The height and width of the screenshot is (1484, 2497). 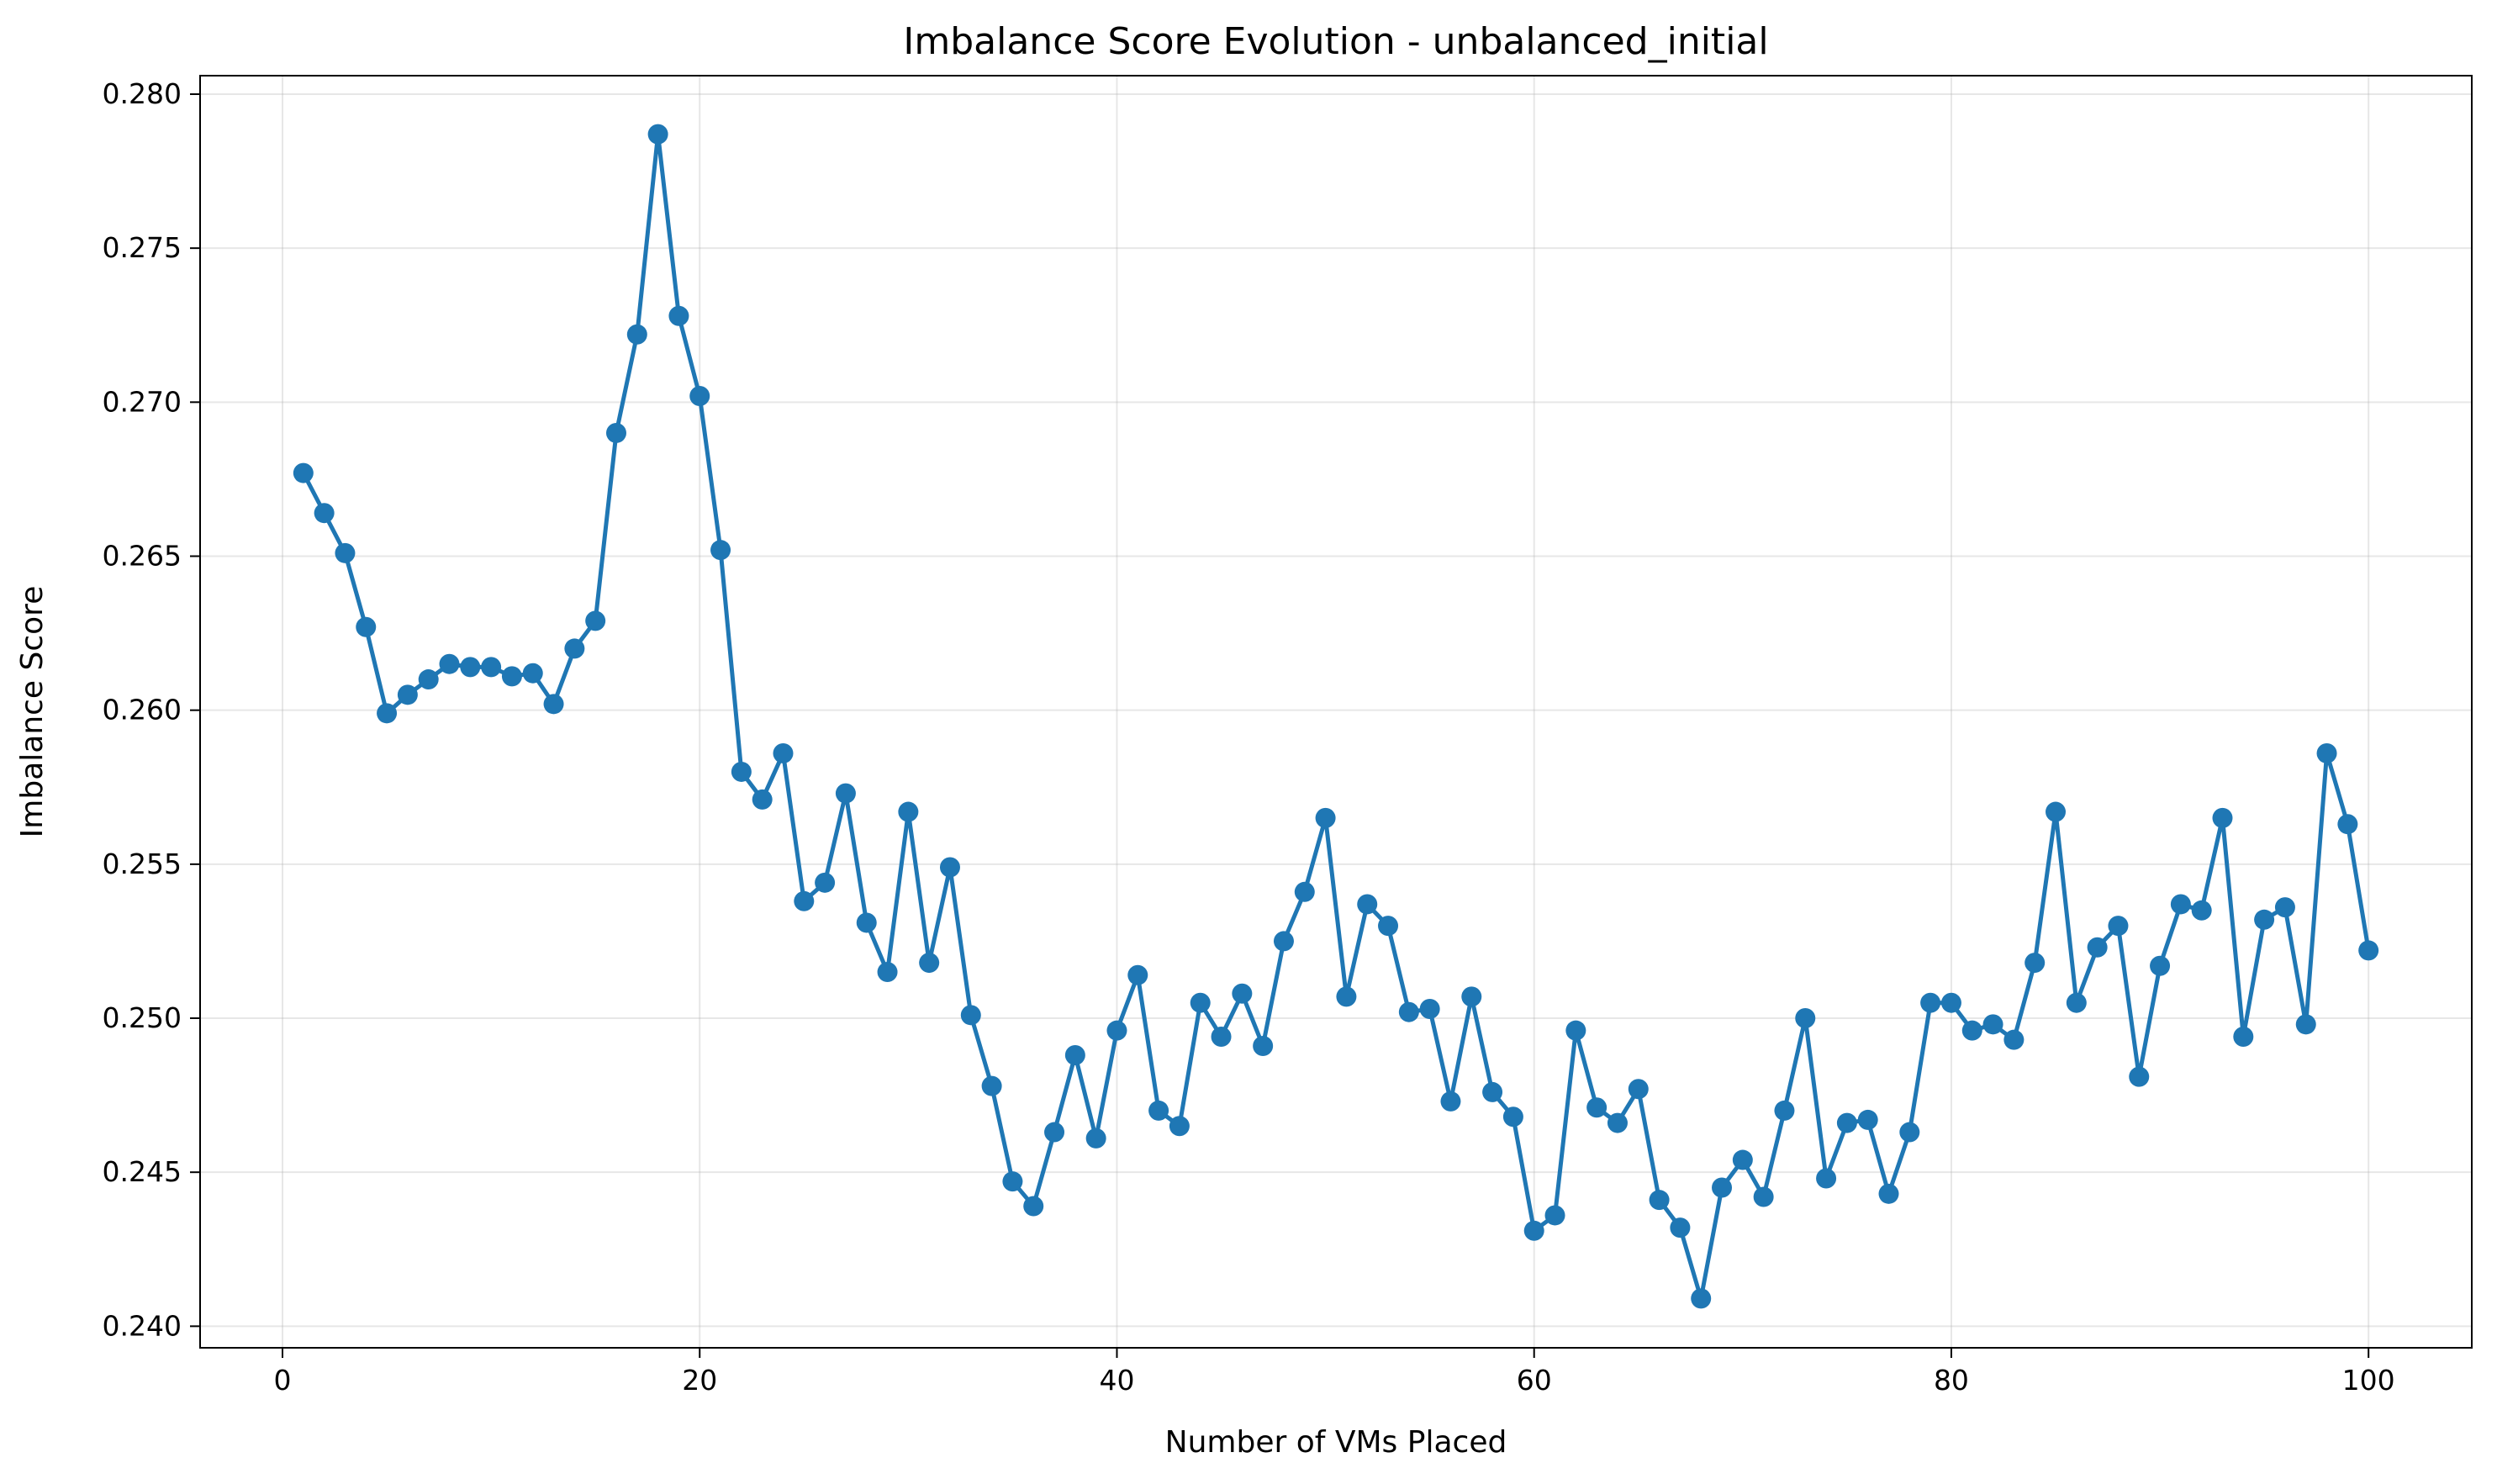 What do you see at coordinates (142, 864) in the screenshot?
I see `y-tick-label: 0.255` at bounding box center [142, 864].